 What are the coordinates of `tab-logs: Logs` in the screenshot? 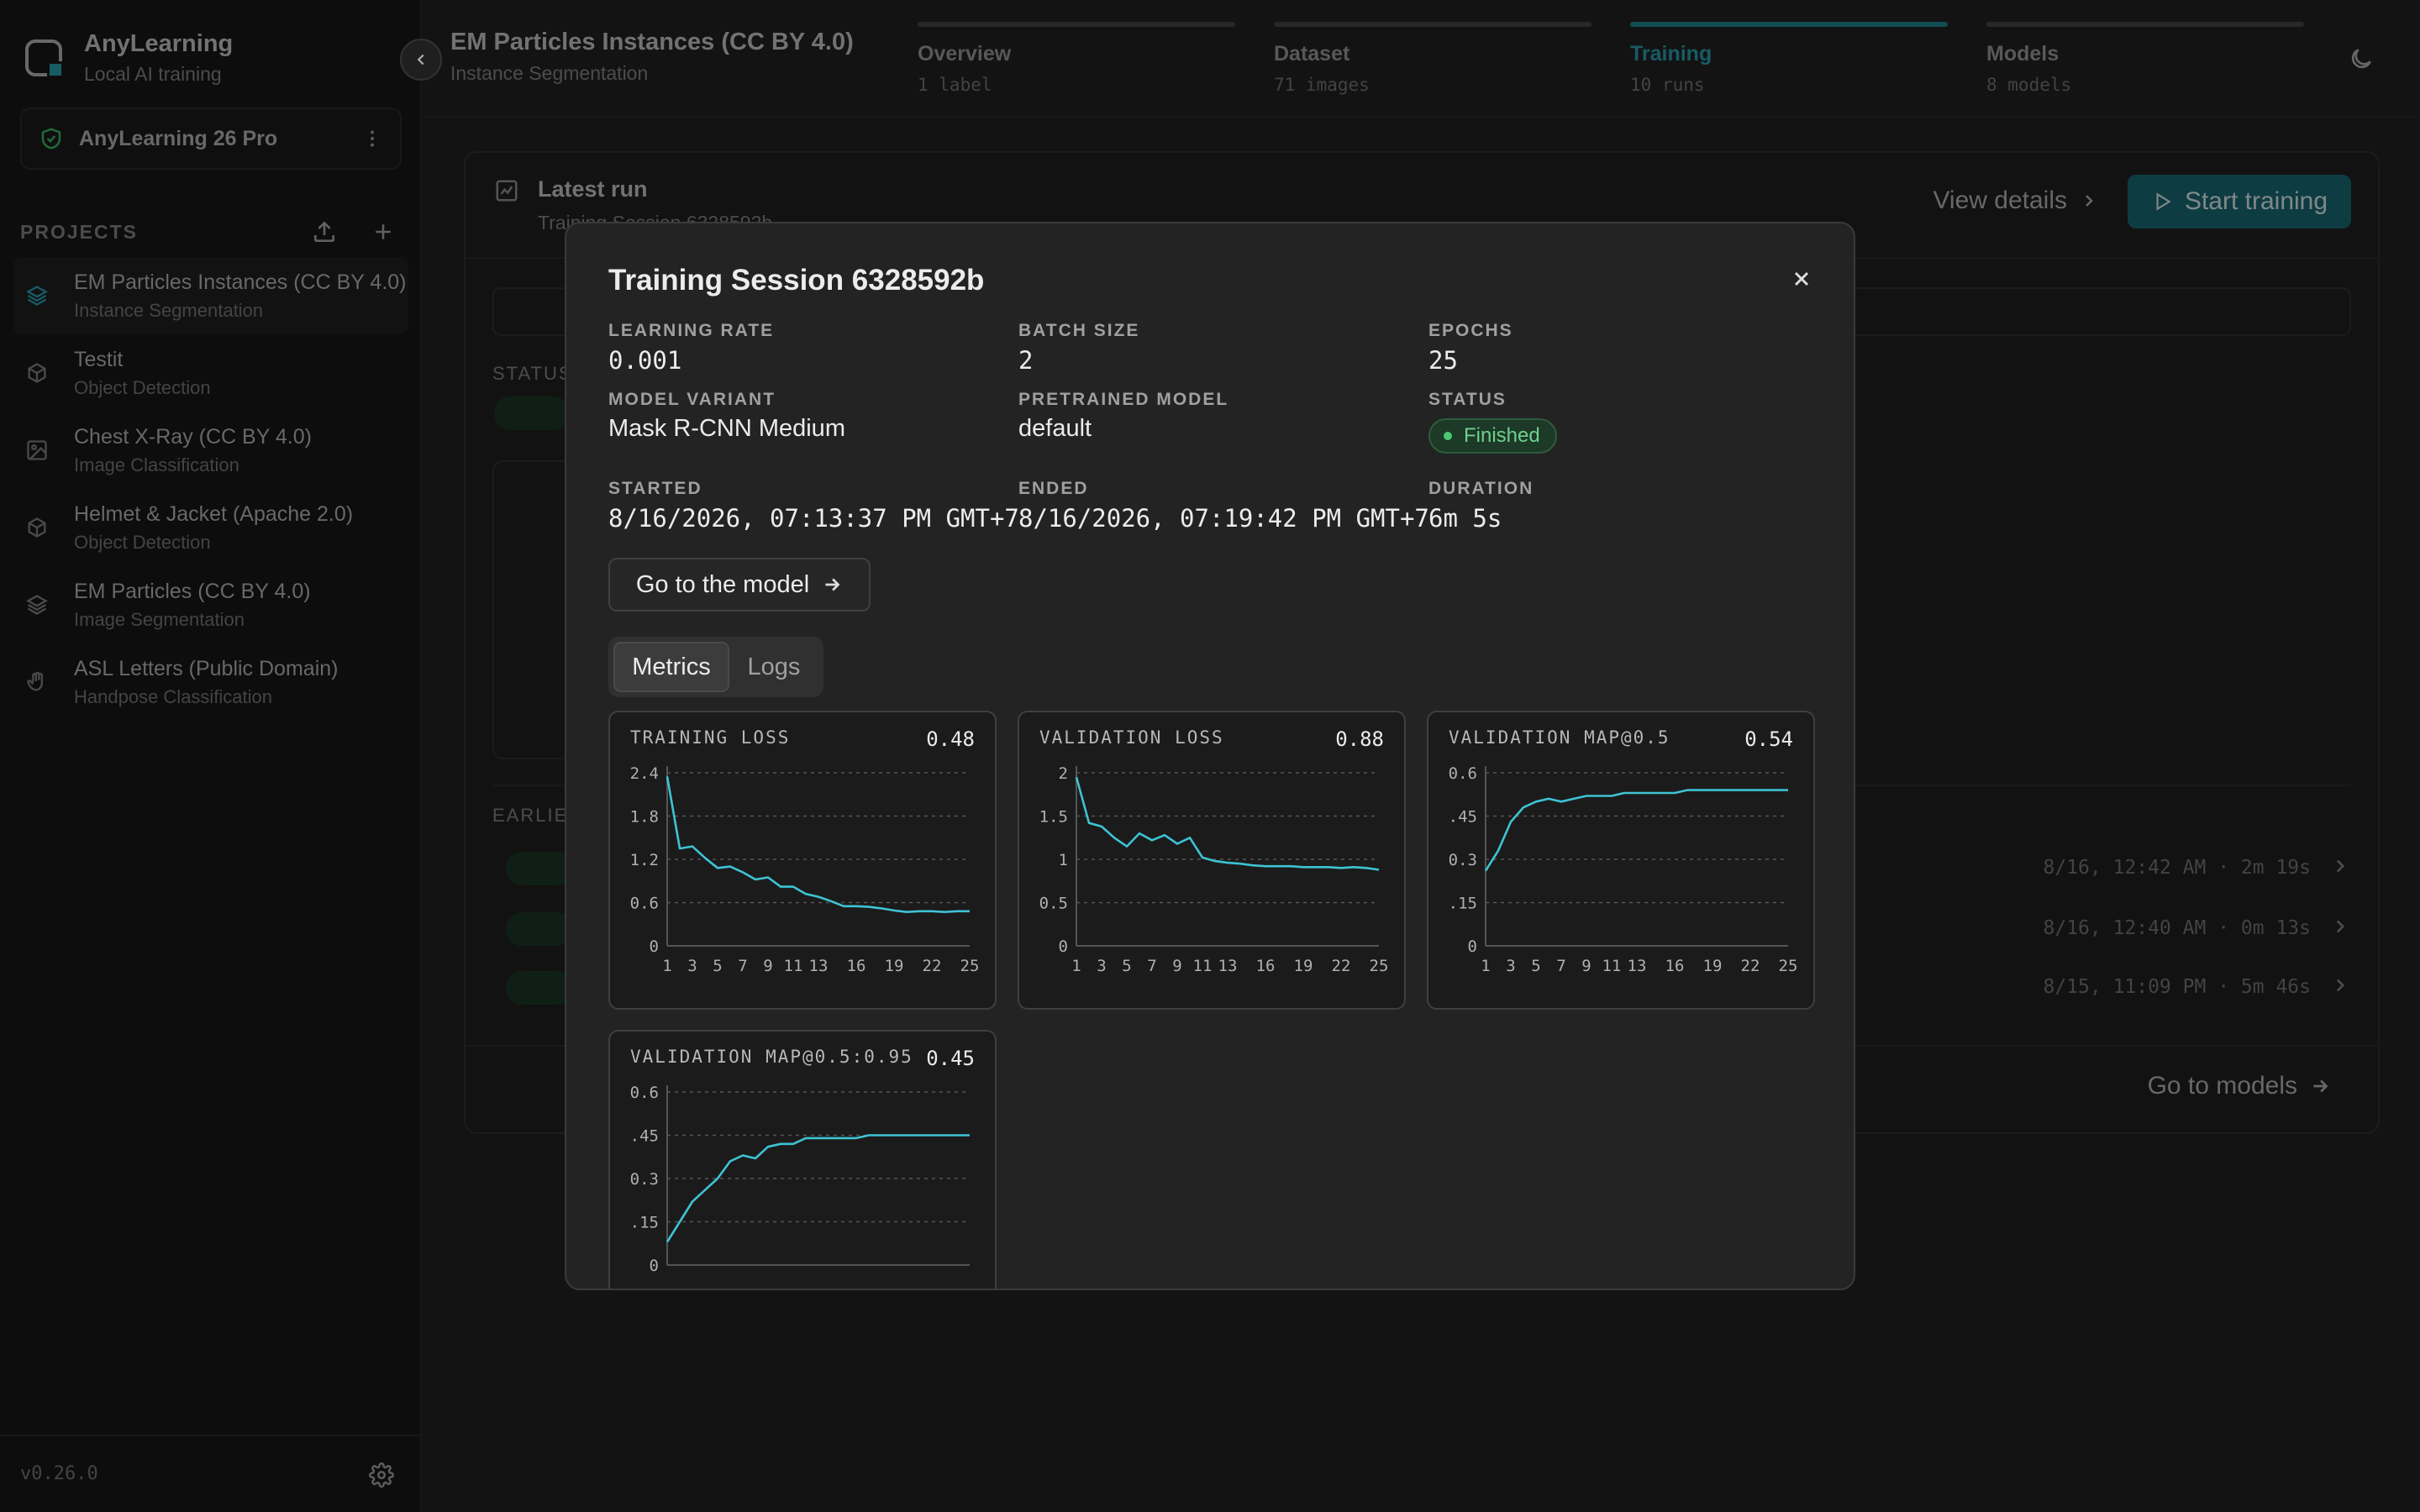 It's located at (774, 666).